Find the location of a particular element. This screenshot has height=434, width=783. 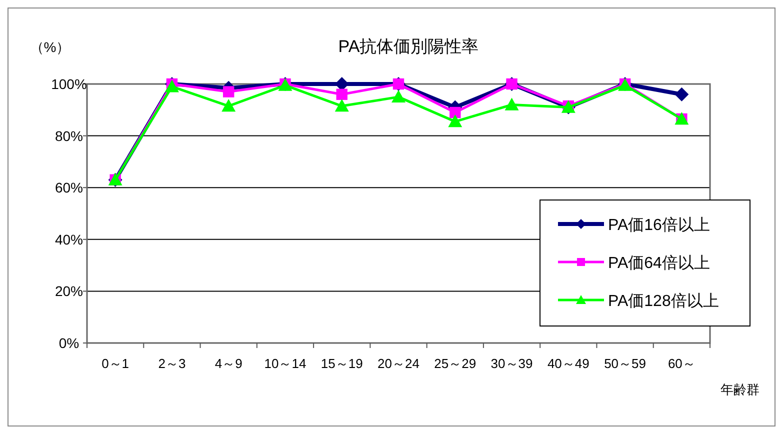

x-tick-label: 60～ is located at coordinates (682, 363).